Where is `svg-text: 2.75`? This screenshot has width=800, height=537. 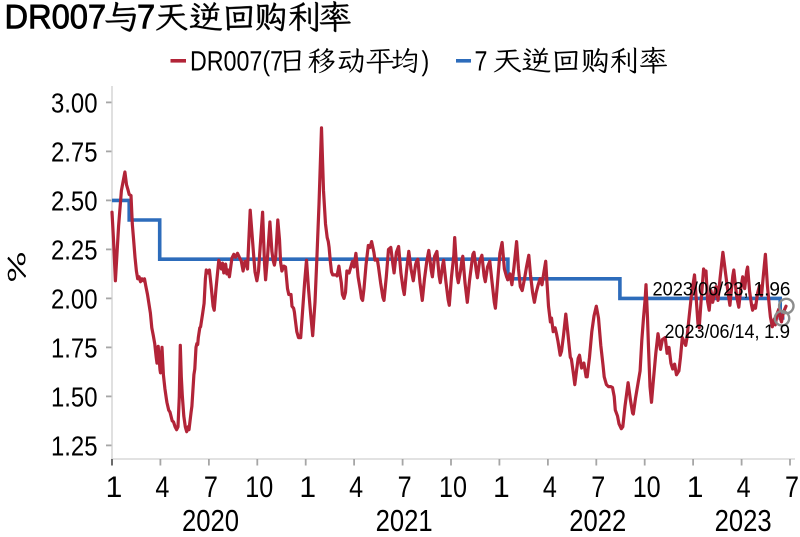
svg-text: 2.75 is located at coordinates (74, 152).